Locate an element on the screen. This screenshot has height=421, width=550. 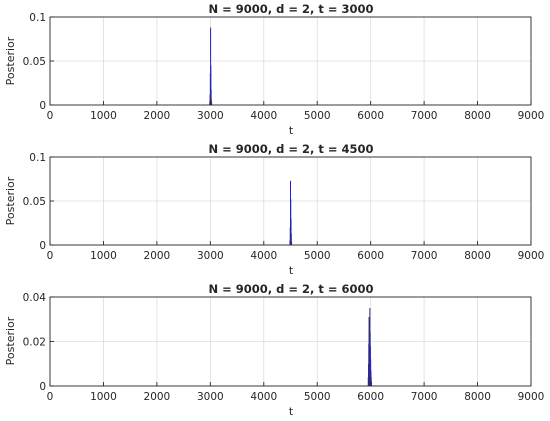
subplot-3-xtick-5: 5000 is located at coordinates (317, 397).